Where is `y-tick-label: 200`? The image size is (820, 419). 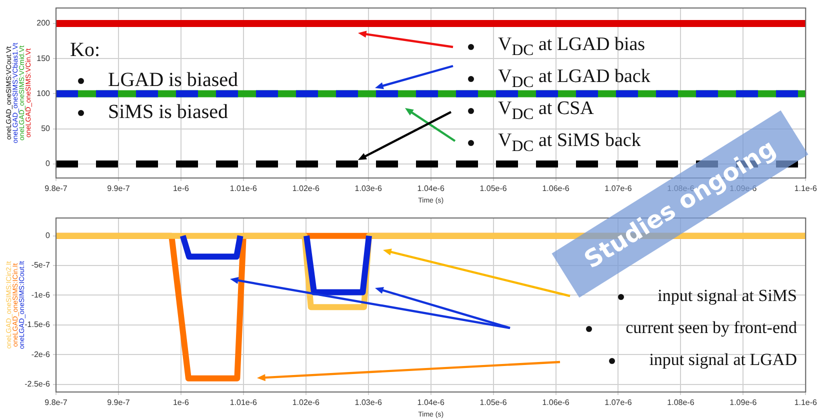 y-tick-label: 200 is located at coordinates (43, 23).